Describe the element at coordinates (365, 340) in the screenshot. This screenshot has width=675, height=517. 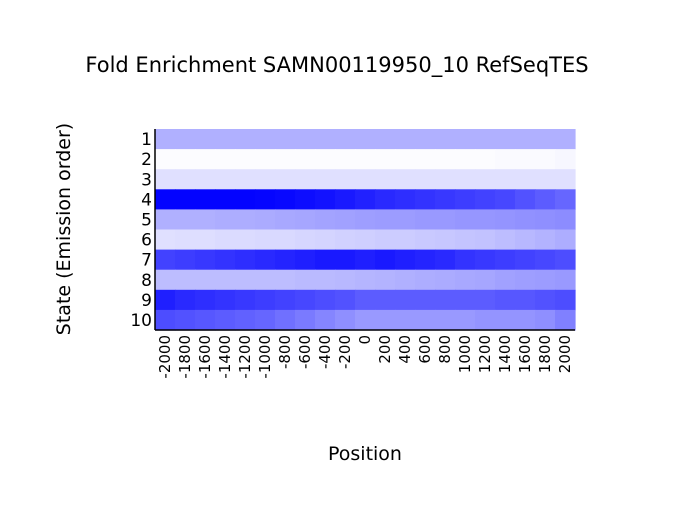
I see `x-tick-label: 0` at that location.